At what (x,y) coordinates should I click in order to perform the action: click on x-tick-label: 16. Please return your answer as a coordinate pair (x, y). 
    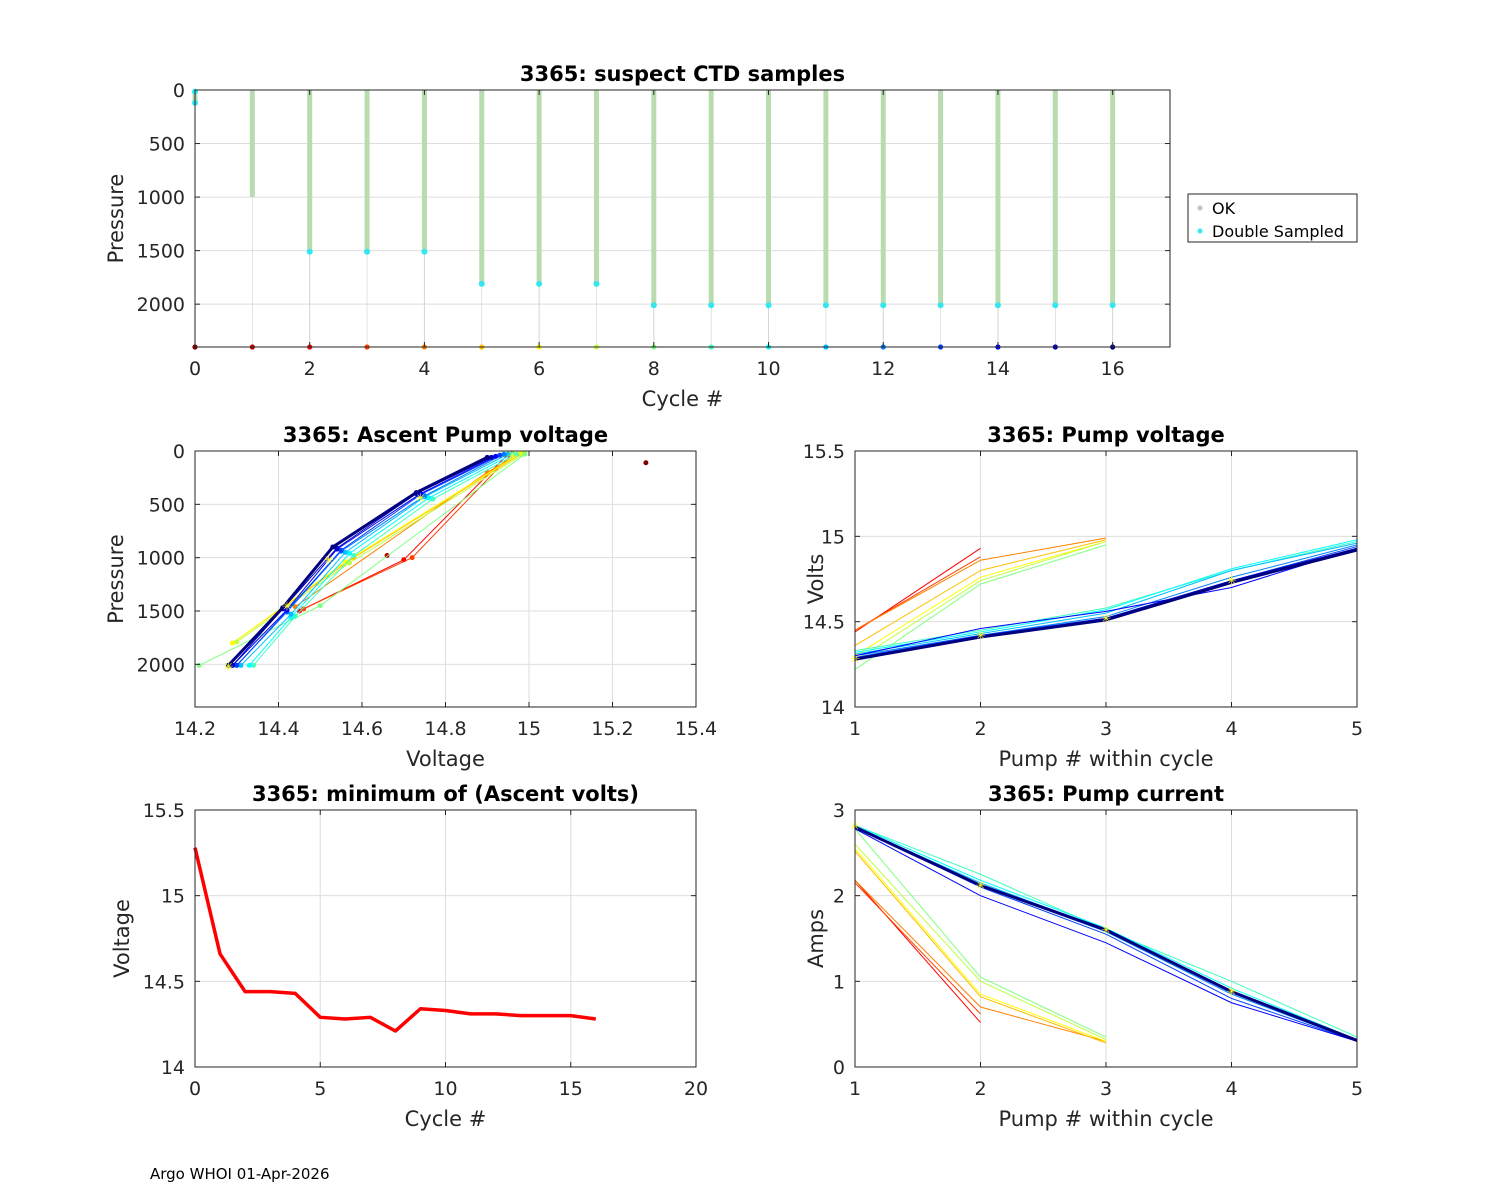
    Looking at the image, I should click on (1113, 369).